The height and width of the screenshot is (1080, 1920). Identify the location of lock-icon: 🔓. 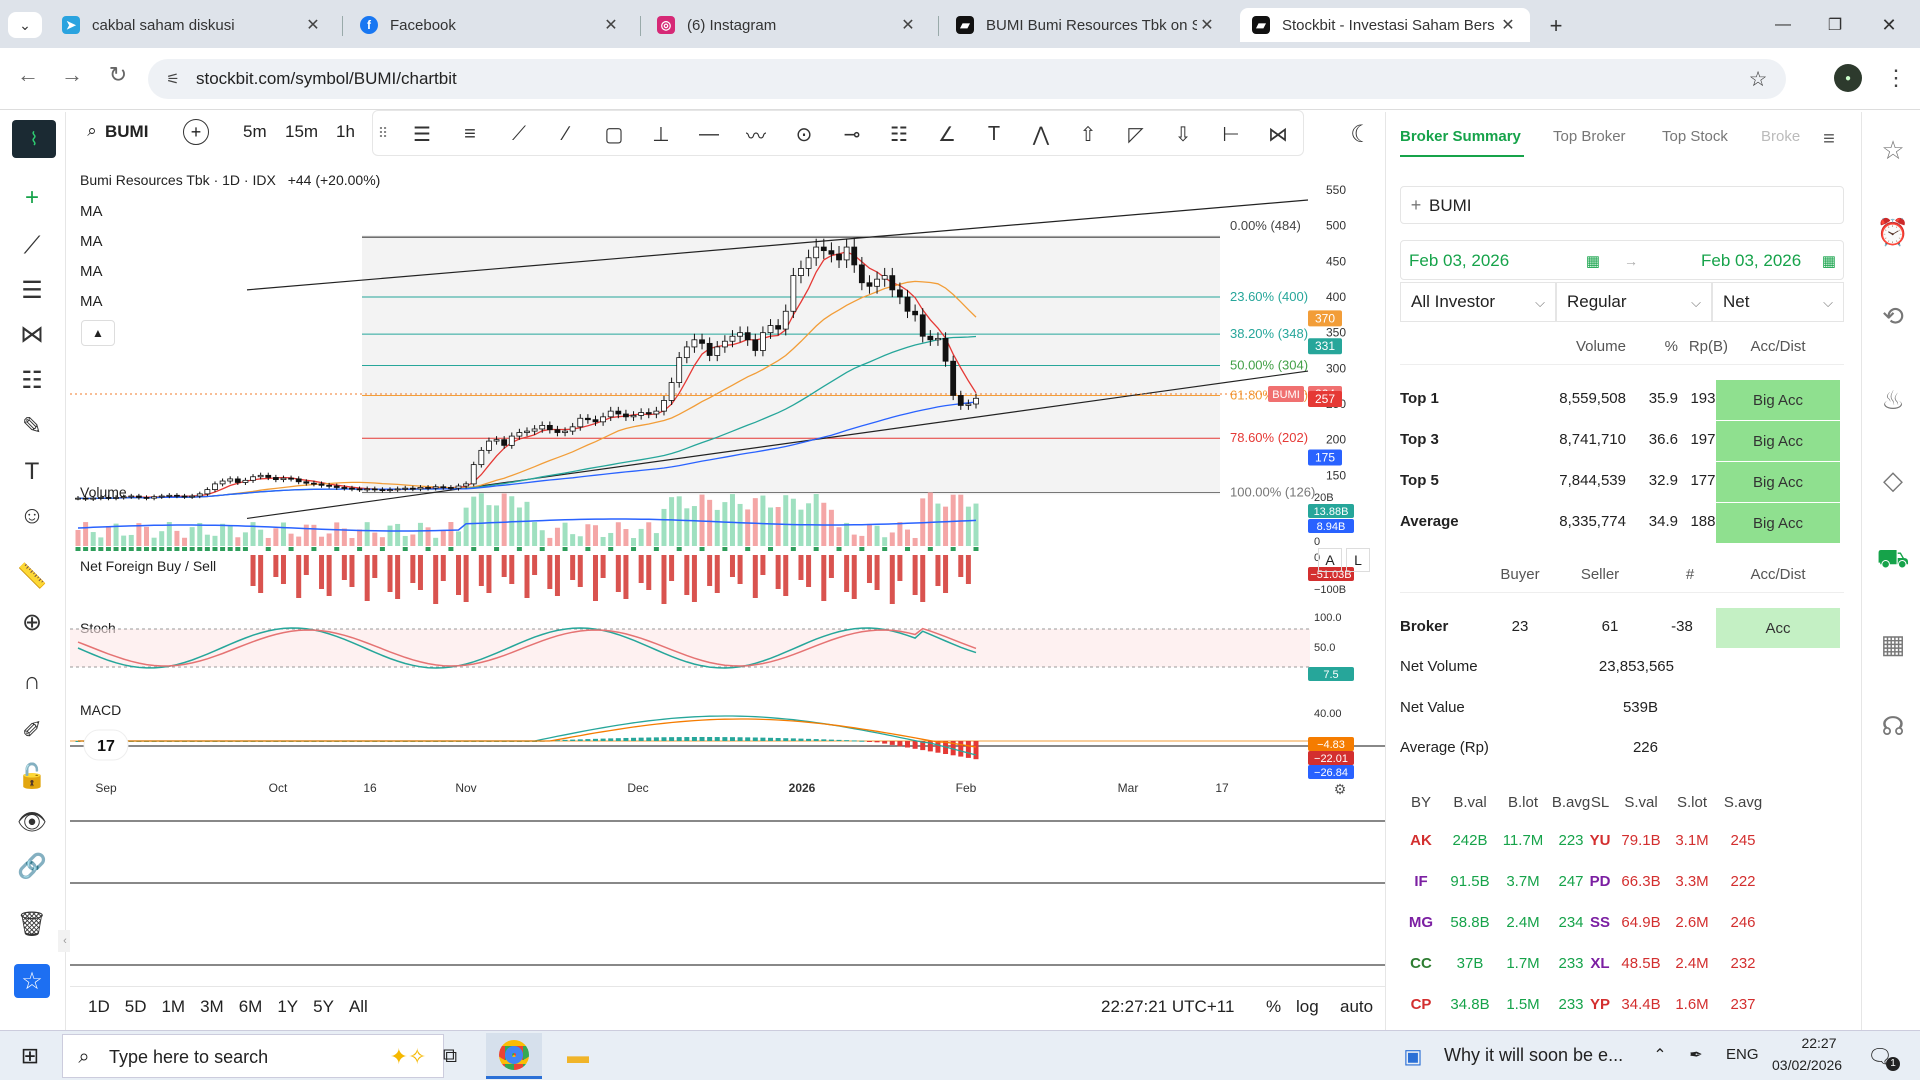
(32, 776).